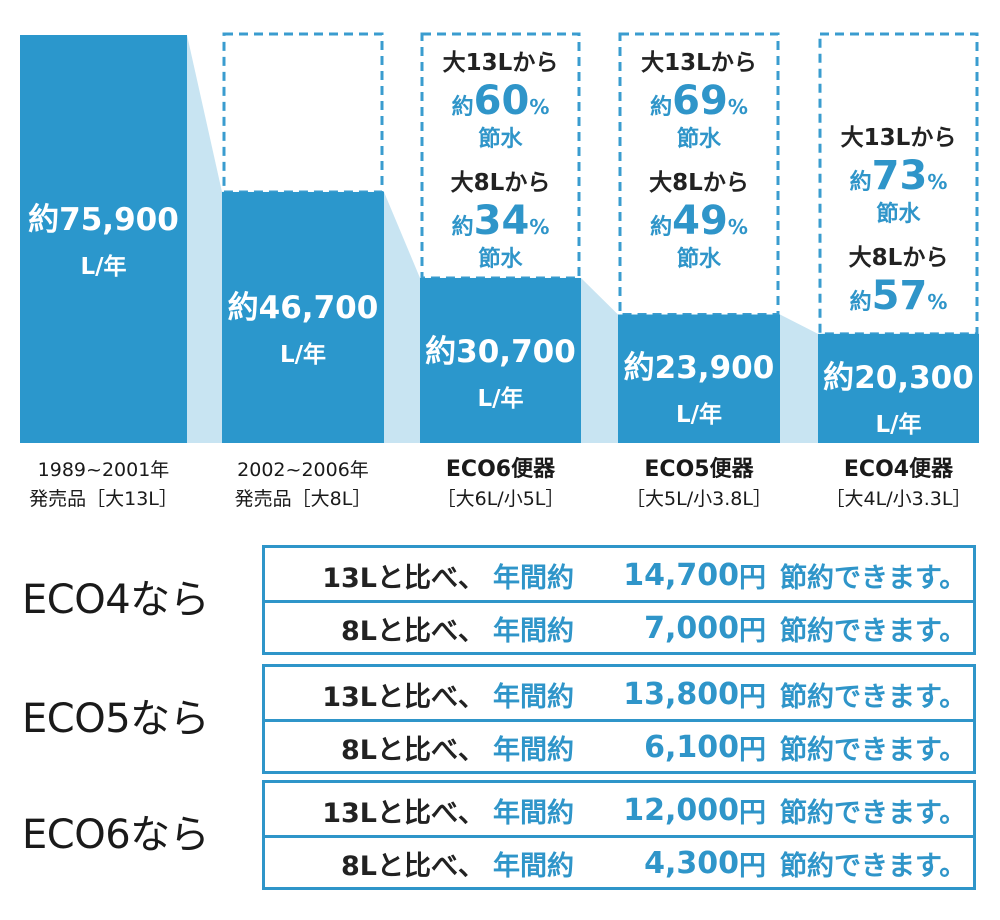  What do you see at coordinates (619, 810) in the screenshot?
I see `savings-row: 13Lと比べ、 年間約 12,000 円 節約できます。` at bounding box center [619, 810].